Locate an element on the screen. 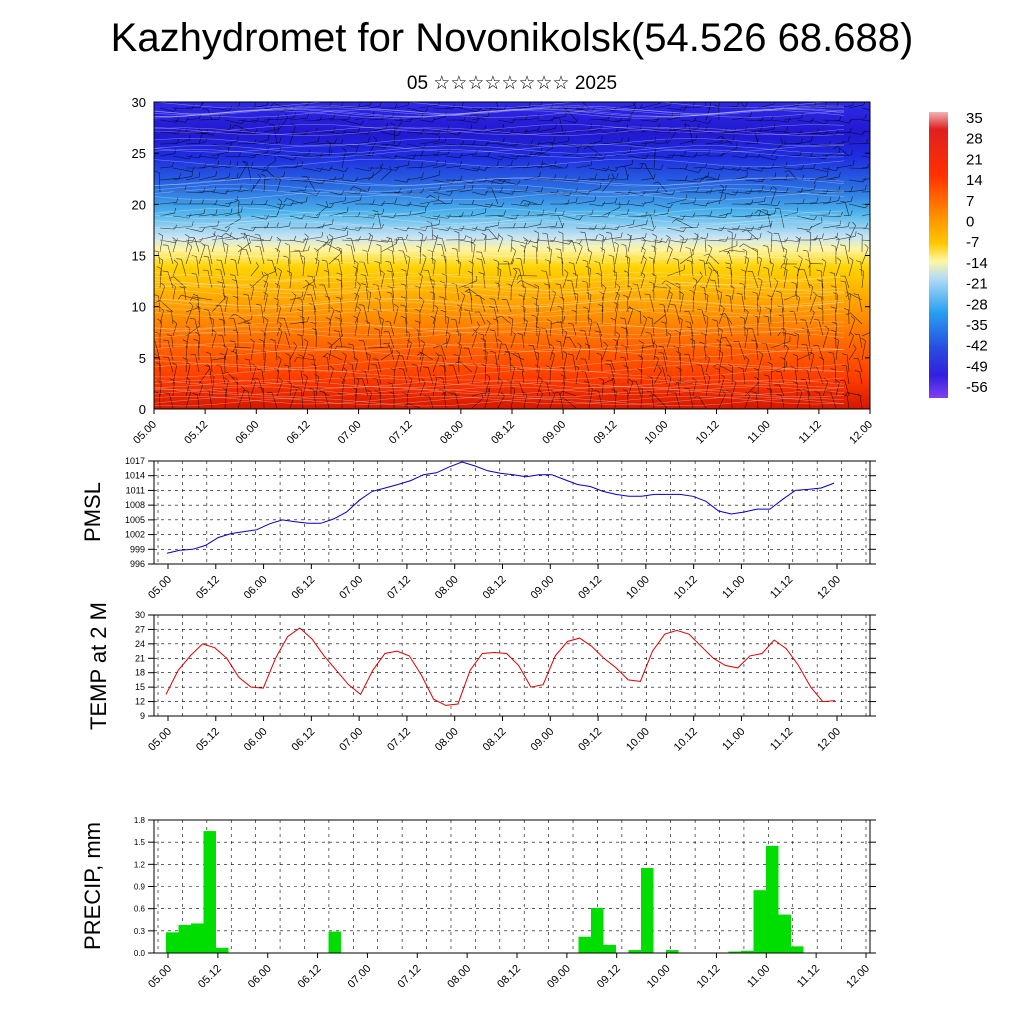 The height and width of the screenshot is (1024, 1024). grid-lines is located at coordinates (512, 512).